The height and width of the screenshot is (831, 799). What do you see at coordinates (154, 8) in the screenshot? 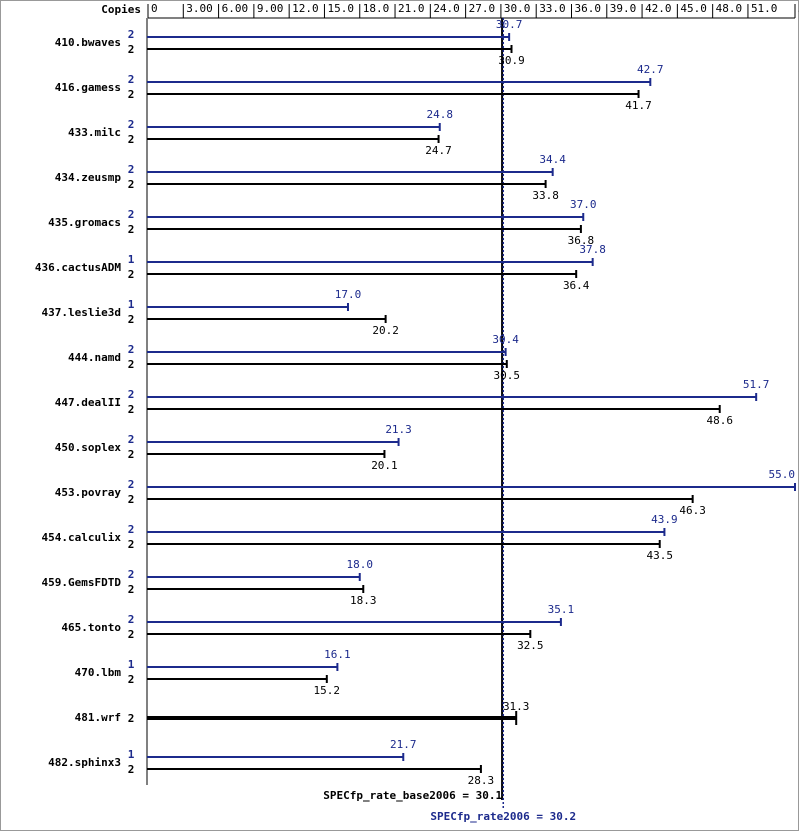
I see `x-tick-label: 0` at bounding box center [154, 8].